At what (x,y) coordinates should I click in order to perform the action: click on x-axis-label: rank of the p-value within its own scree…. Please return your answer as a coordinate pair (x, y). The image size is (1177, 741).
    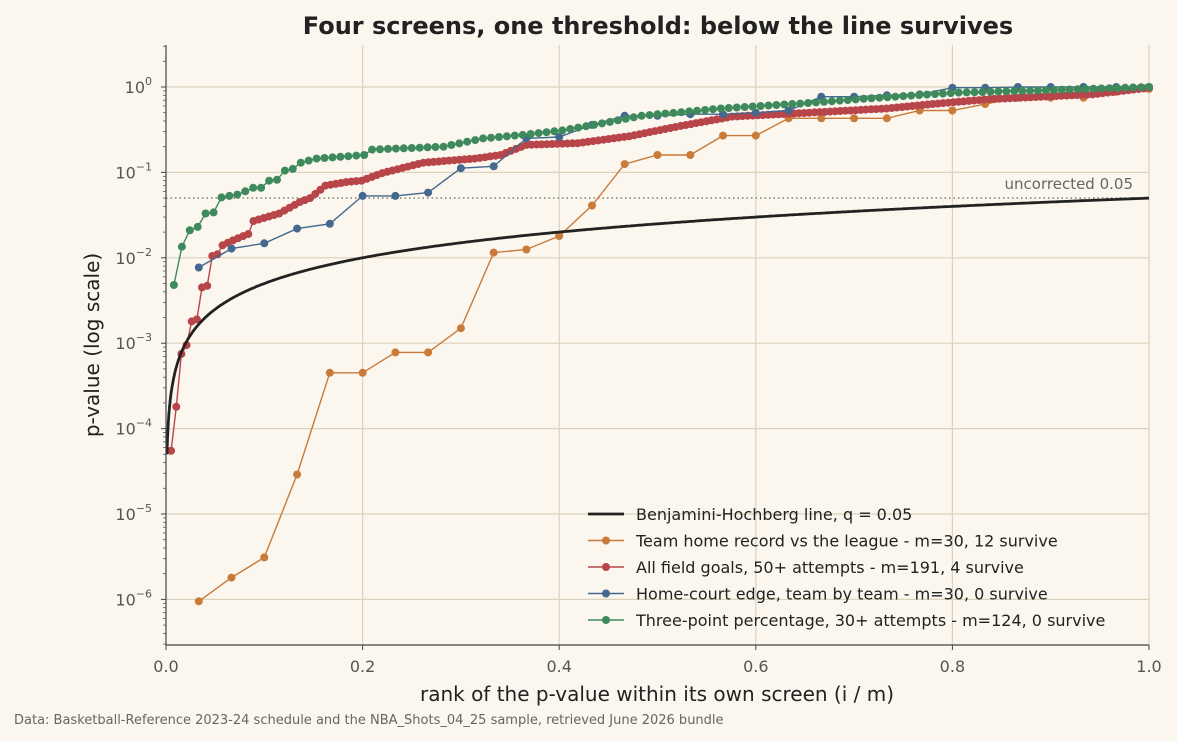
    Looking at the image, I should click on (657, 694).